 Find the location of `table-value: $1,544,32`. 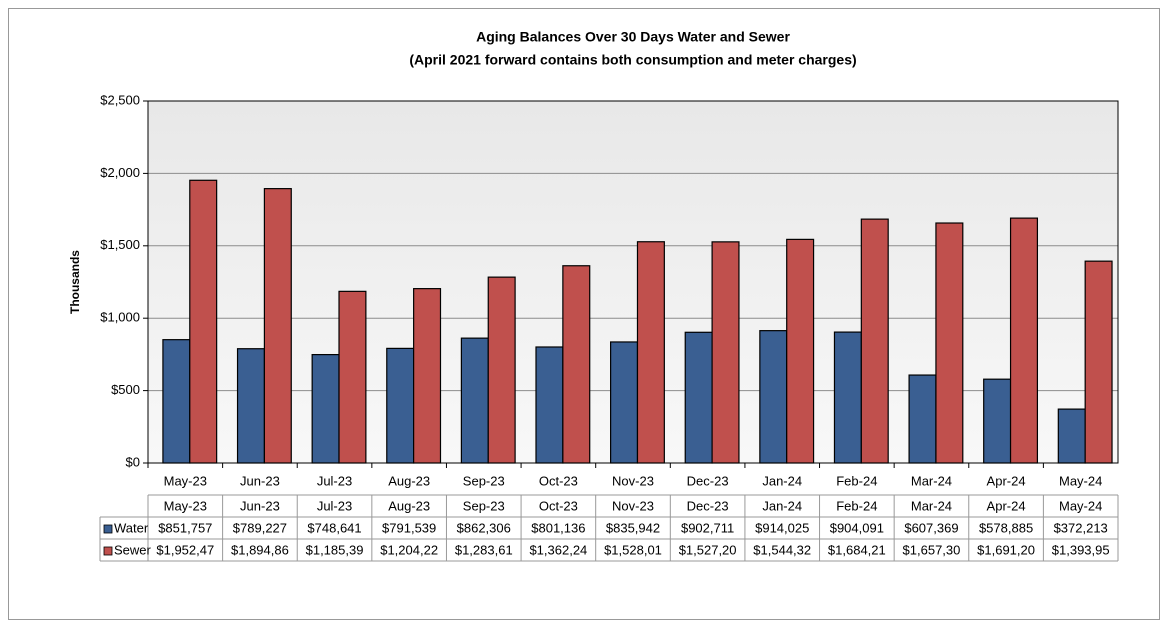

table-value: $1,544,32 is located at coordinates (782, 549).